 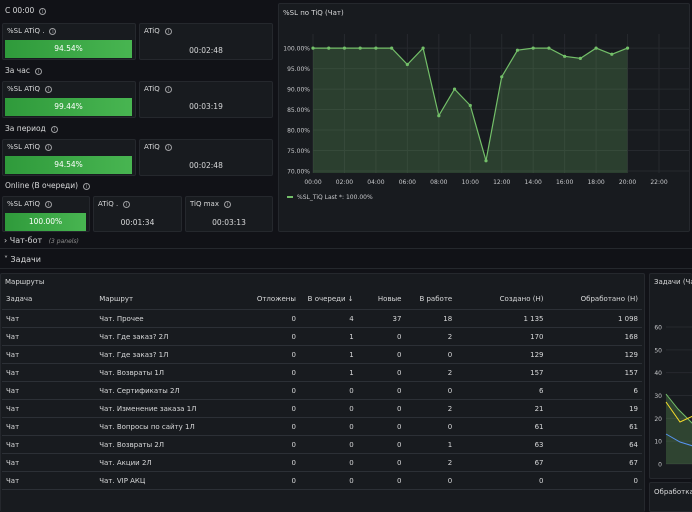 I want to click on y-tick-label: 30, so click(x=658, y=396).